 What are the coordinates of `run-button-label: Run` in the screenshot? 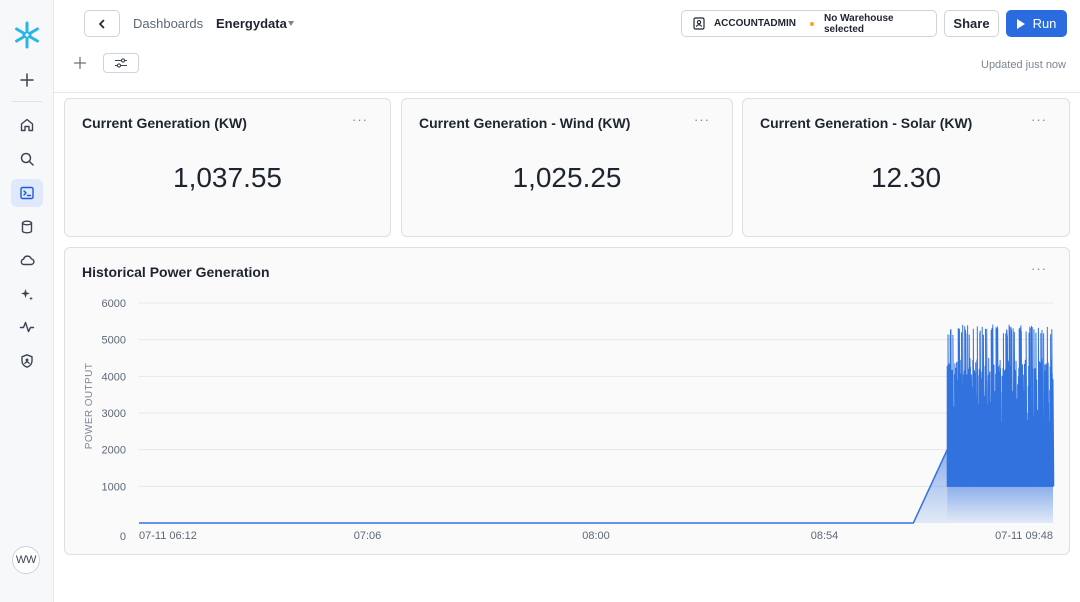 It's located at (1044, 23).